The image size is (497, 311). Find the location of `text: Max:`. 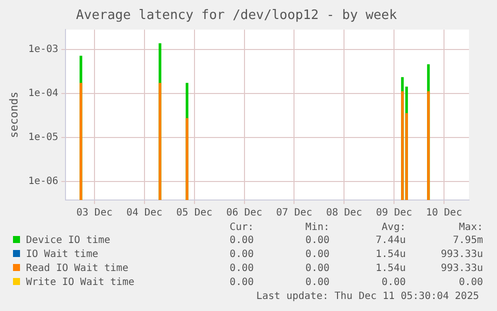

text: Max: is located at coordinates (471, 228).